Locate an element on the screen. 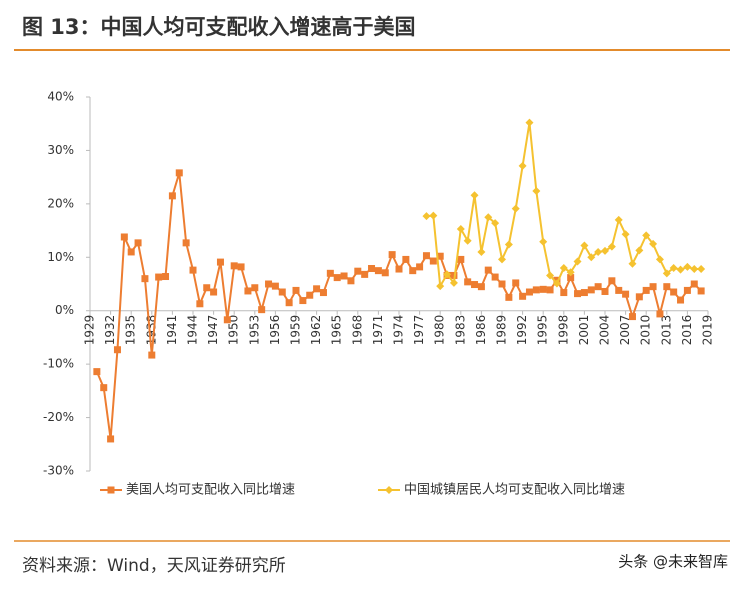 This screenshot has width=740, height=590. x-tick-label: 1956 is located at coordinates (275, 330).